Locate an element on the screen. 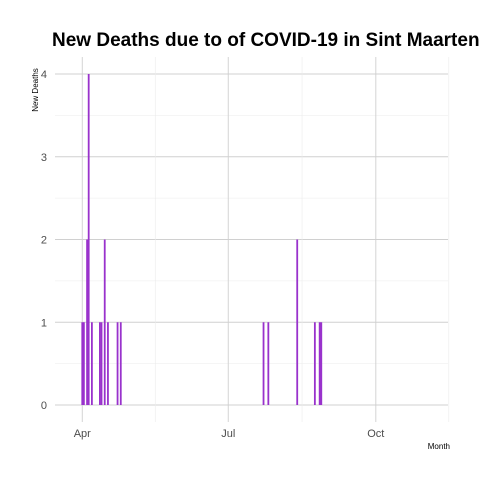  y-tick-label: 3 is located at coordinates (44, 158).